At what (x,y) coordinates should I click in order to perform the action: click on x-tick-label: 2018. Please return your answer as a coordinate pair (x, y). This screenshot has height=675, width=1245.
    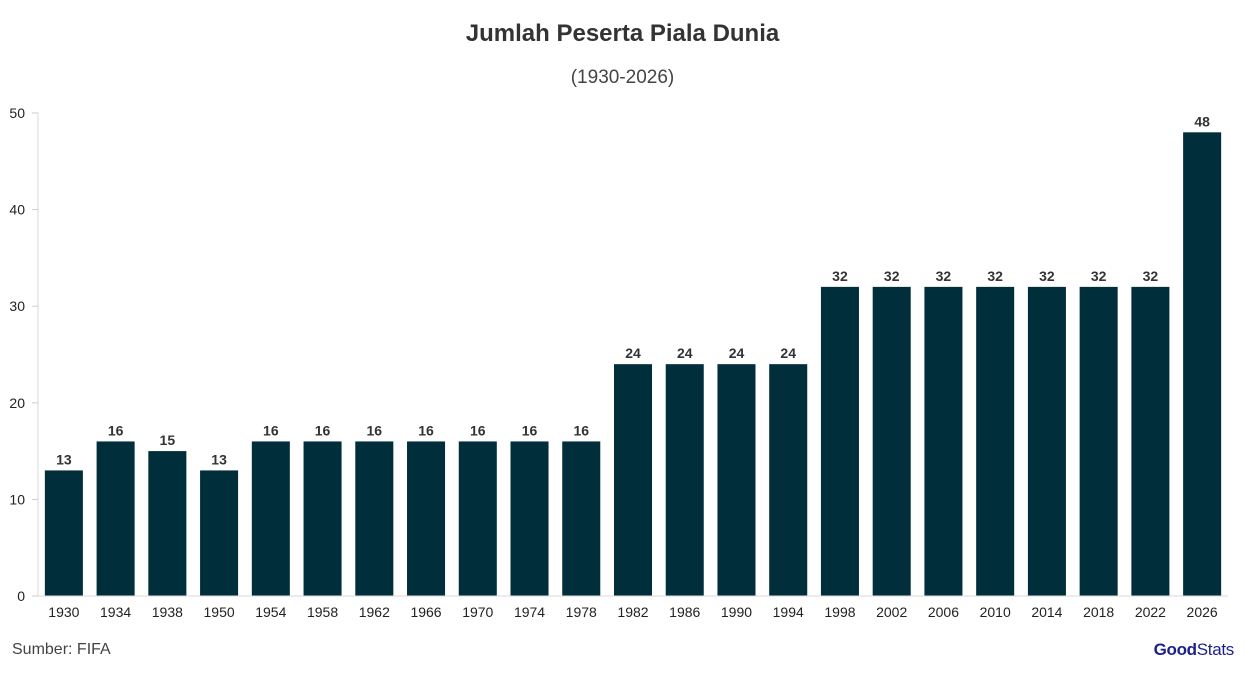
    Looking at the image, I should click on (1098, 612).